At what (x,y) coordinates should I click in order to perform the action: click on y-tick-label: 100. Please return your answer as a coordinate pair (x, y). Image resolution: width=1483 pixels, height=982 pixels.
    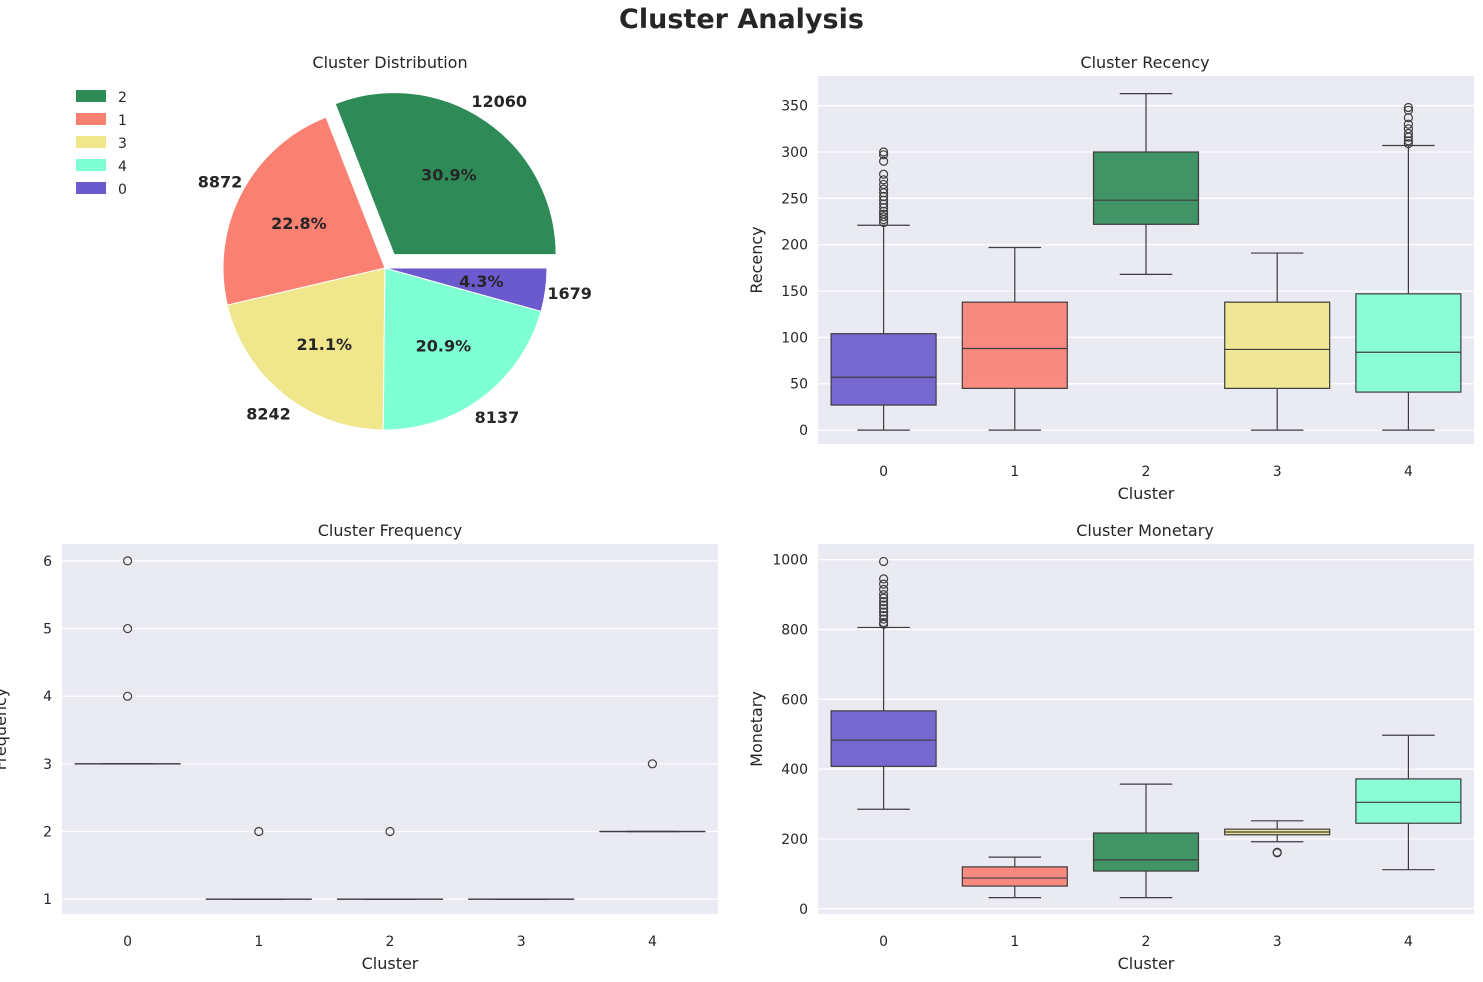
    Looking at the image, I should click on (794, 338).